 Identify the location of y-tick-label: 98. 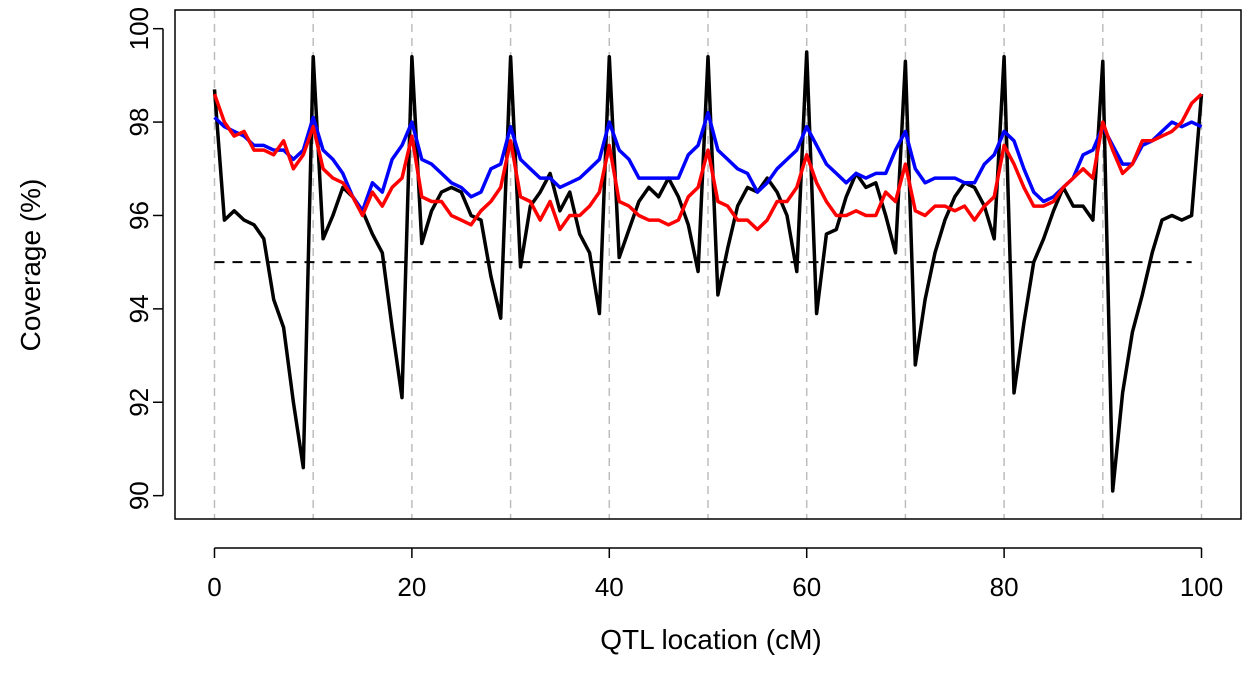
(139, 122).